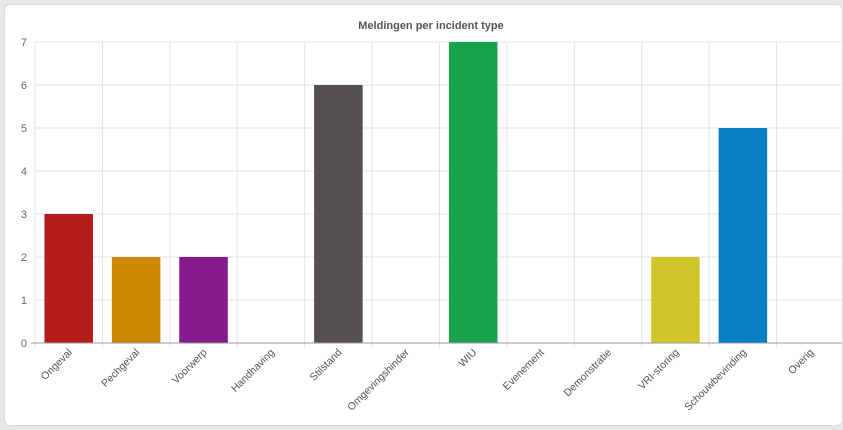 This screenshot has height=430, width=843. Describe the element at coordinates (253, 371) in the screenshot. I see `x-tick-label: Handhaving` at that location.